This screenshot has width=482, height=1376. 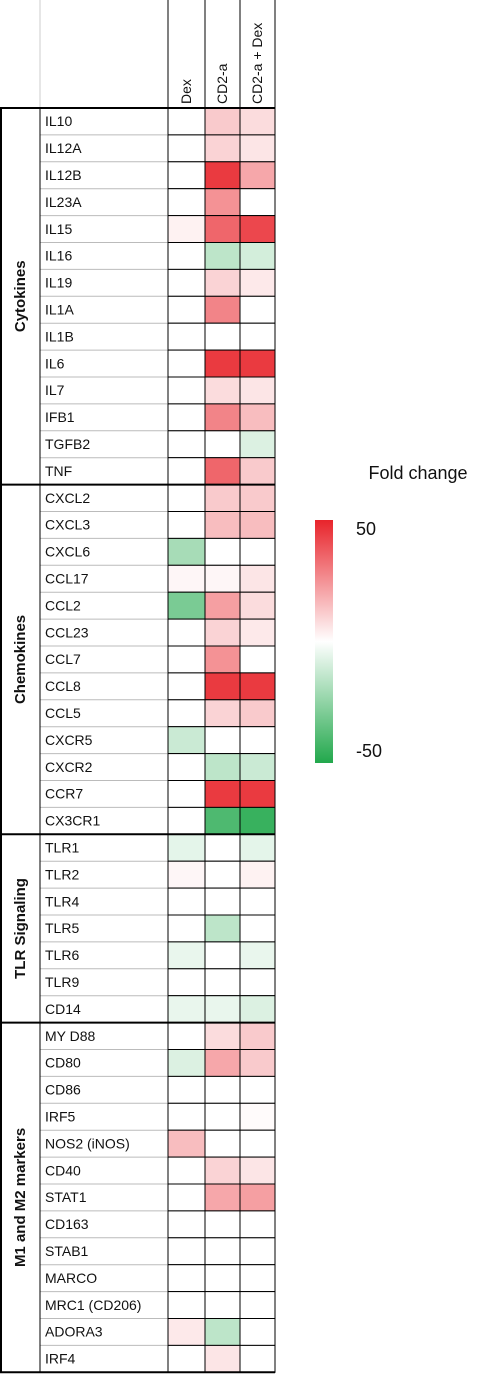 I want to click on gene-label: CCL8, so click(x=63, y=686).